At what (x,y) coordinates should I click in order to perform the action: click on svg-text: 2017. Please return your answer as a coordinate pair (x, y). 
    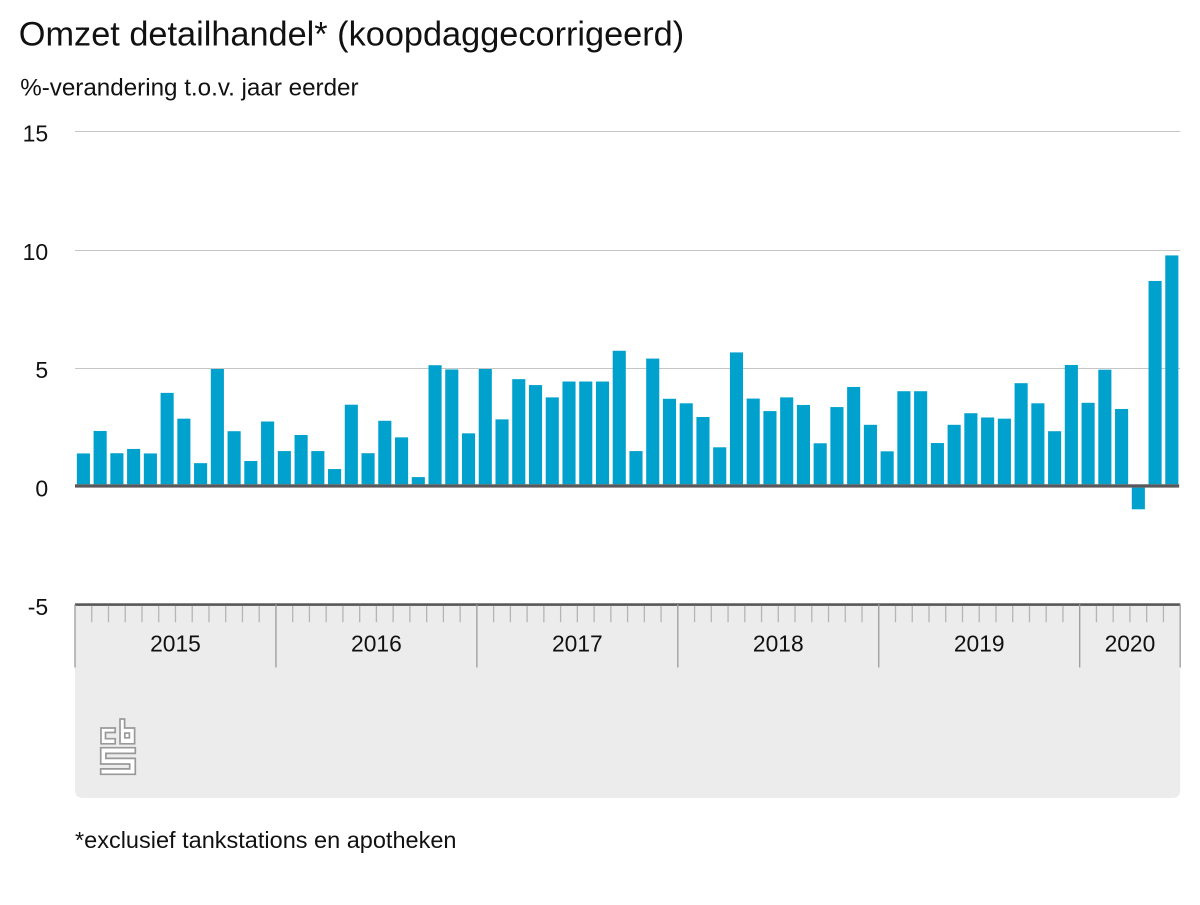
    Looking at the image, I should click on (577, 644).